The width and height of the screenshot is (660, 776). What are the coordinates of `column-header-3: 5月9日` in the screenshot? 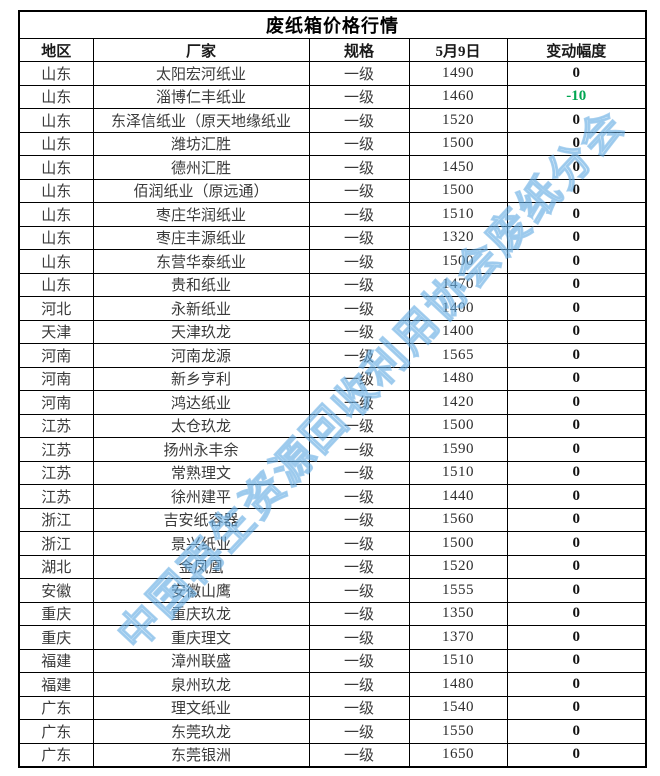 It's located at (458, 50).